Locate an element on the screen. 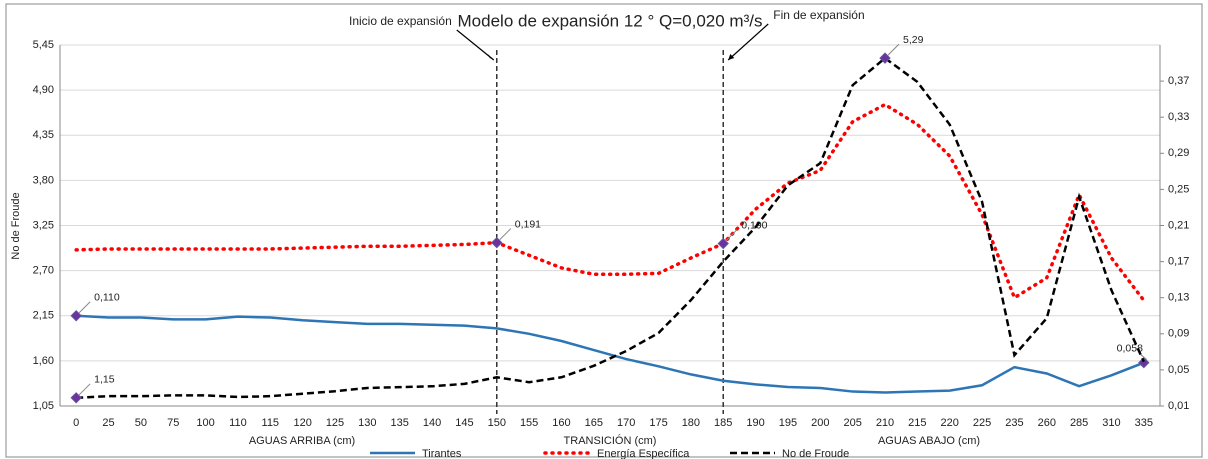 The image size is (1208, 459). y-tick-label: 2,70 is located at coordinates (43, 271).